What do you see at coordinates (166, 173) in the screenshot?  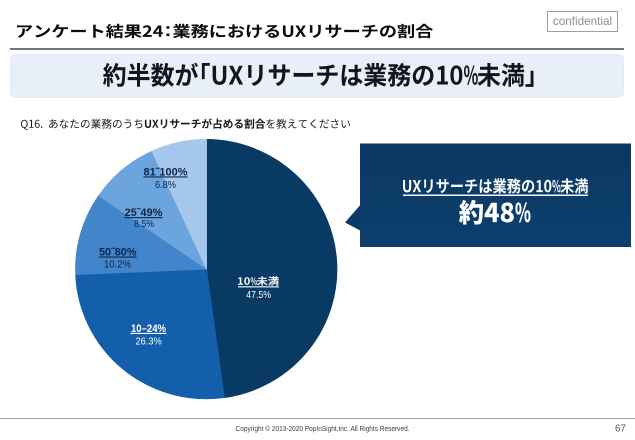 I see `svg-text: 81˜100%` at bounding box center [166, 173].